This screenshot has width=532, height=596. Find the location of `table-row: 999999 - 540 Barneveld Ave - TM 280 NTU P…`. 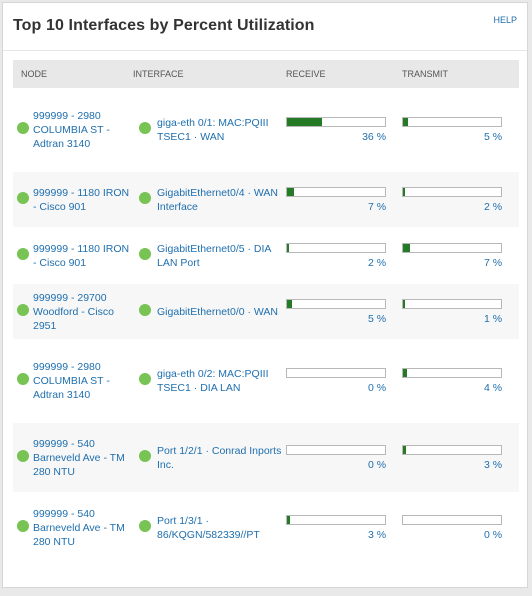

table-row: 999999 - 540 Barneveld Ave - TM 280 NTU P… is located at coordinates (266, 527).